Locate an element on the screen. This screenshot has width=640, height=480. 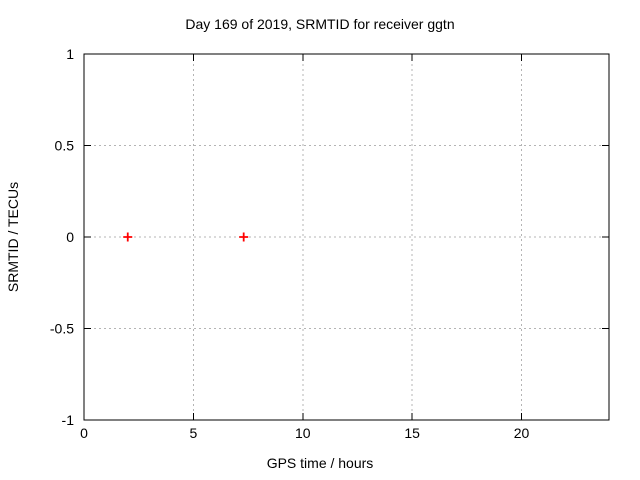
y-tick-label: -0.5 is located at coordinates (62, 329).